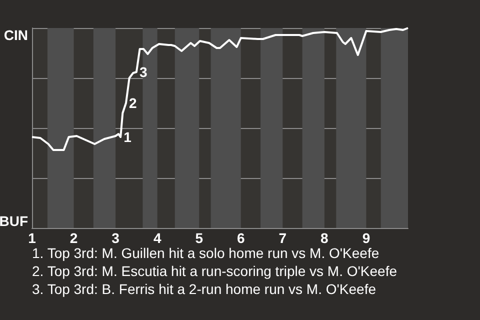 This screenshot has height=320, width=480. What do you see at coordinates (116, 238) in the screenshot?
I see `x-tick-label: 3` at bounding box center [116, 238].